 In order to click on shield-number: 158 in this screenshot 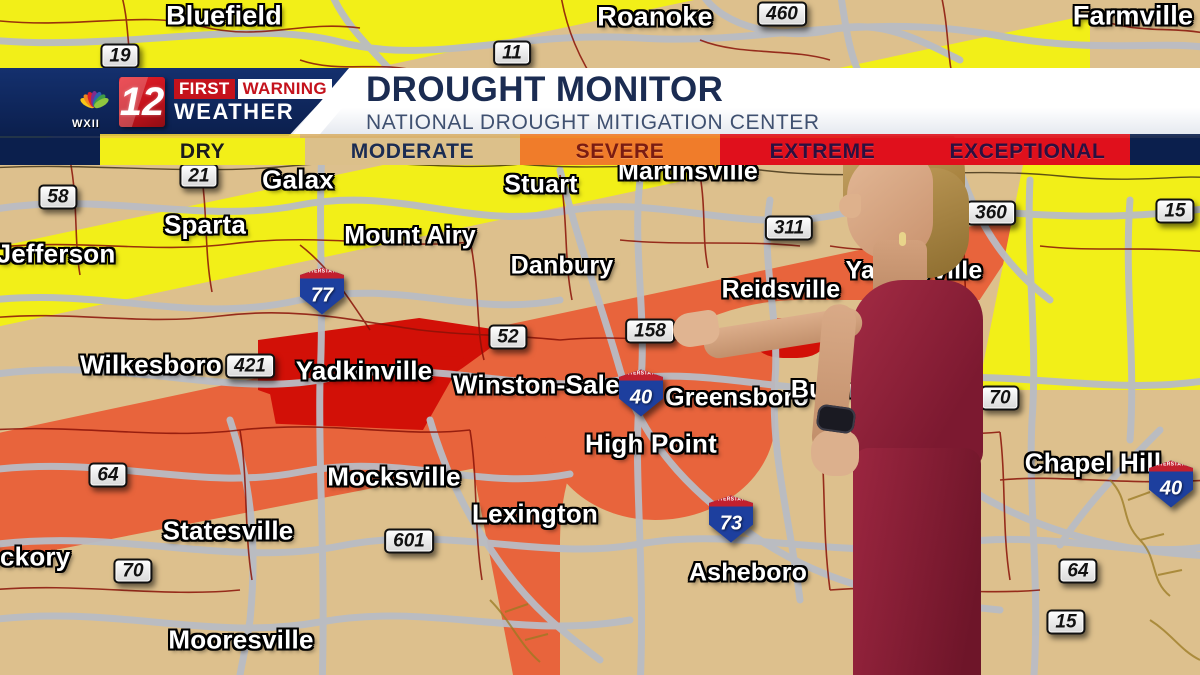, I will do `click(650, 331)`.